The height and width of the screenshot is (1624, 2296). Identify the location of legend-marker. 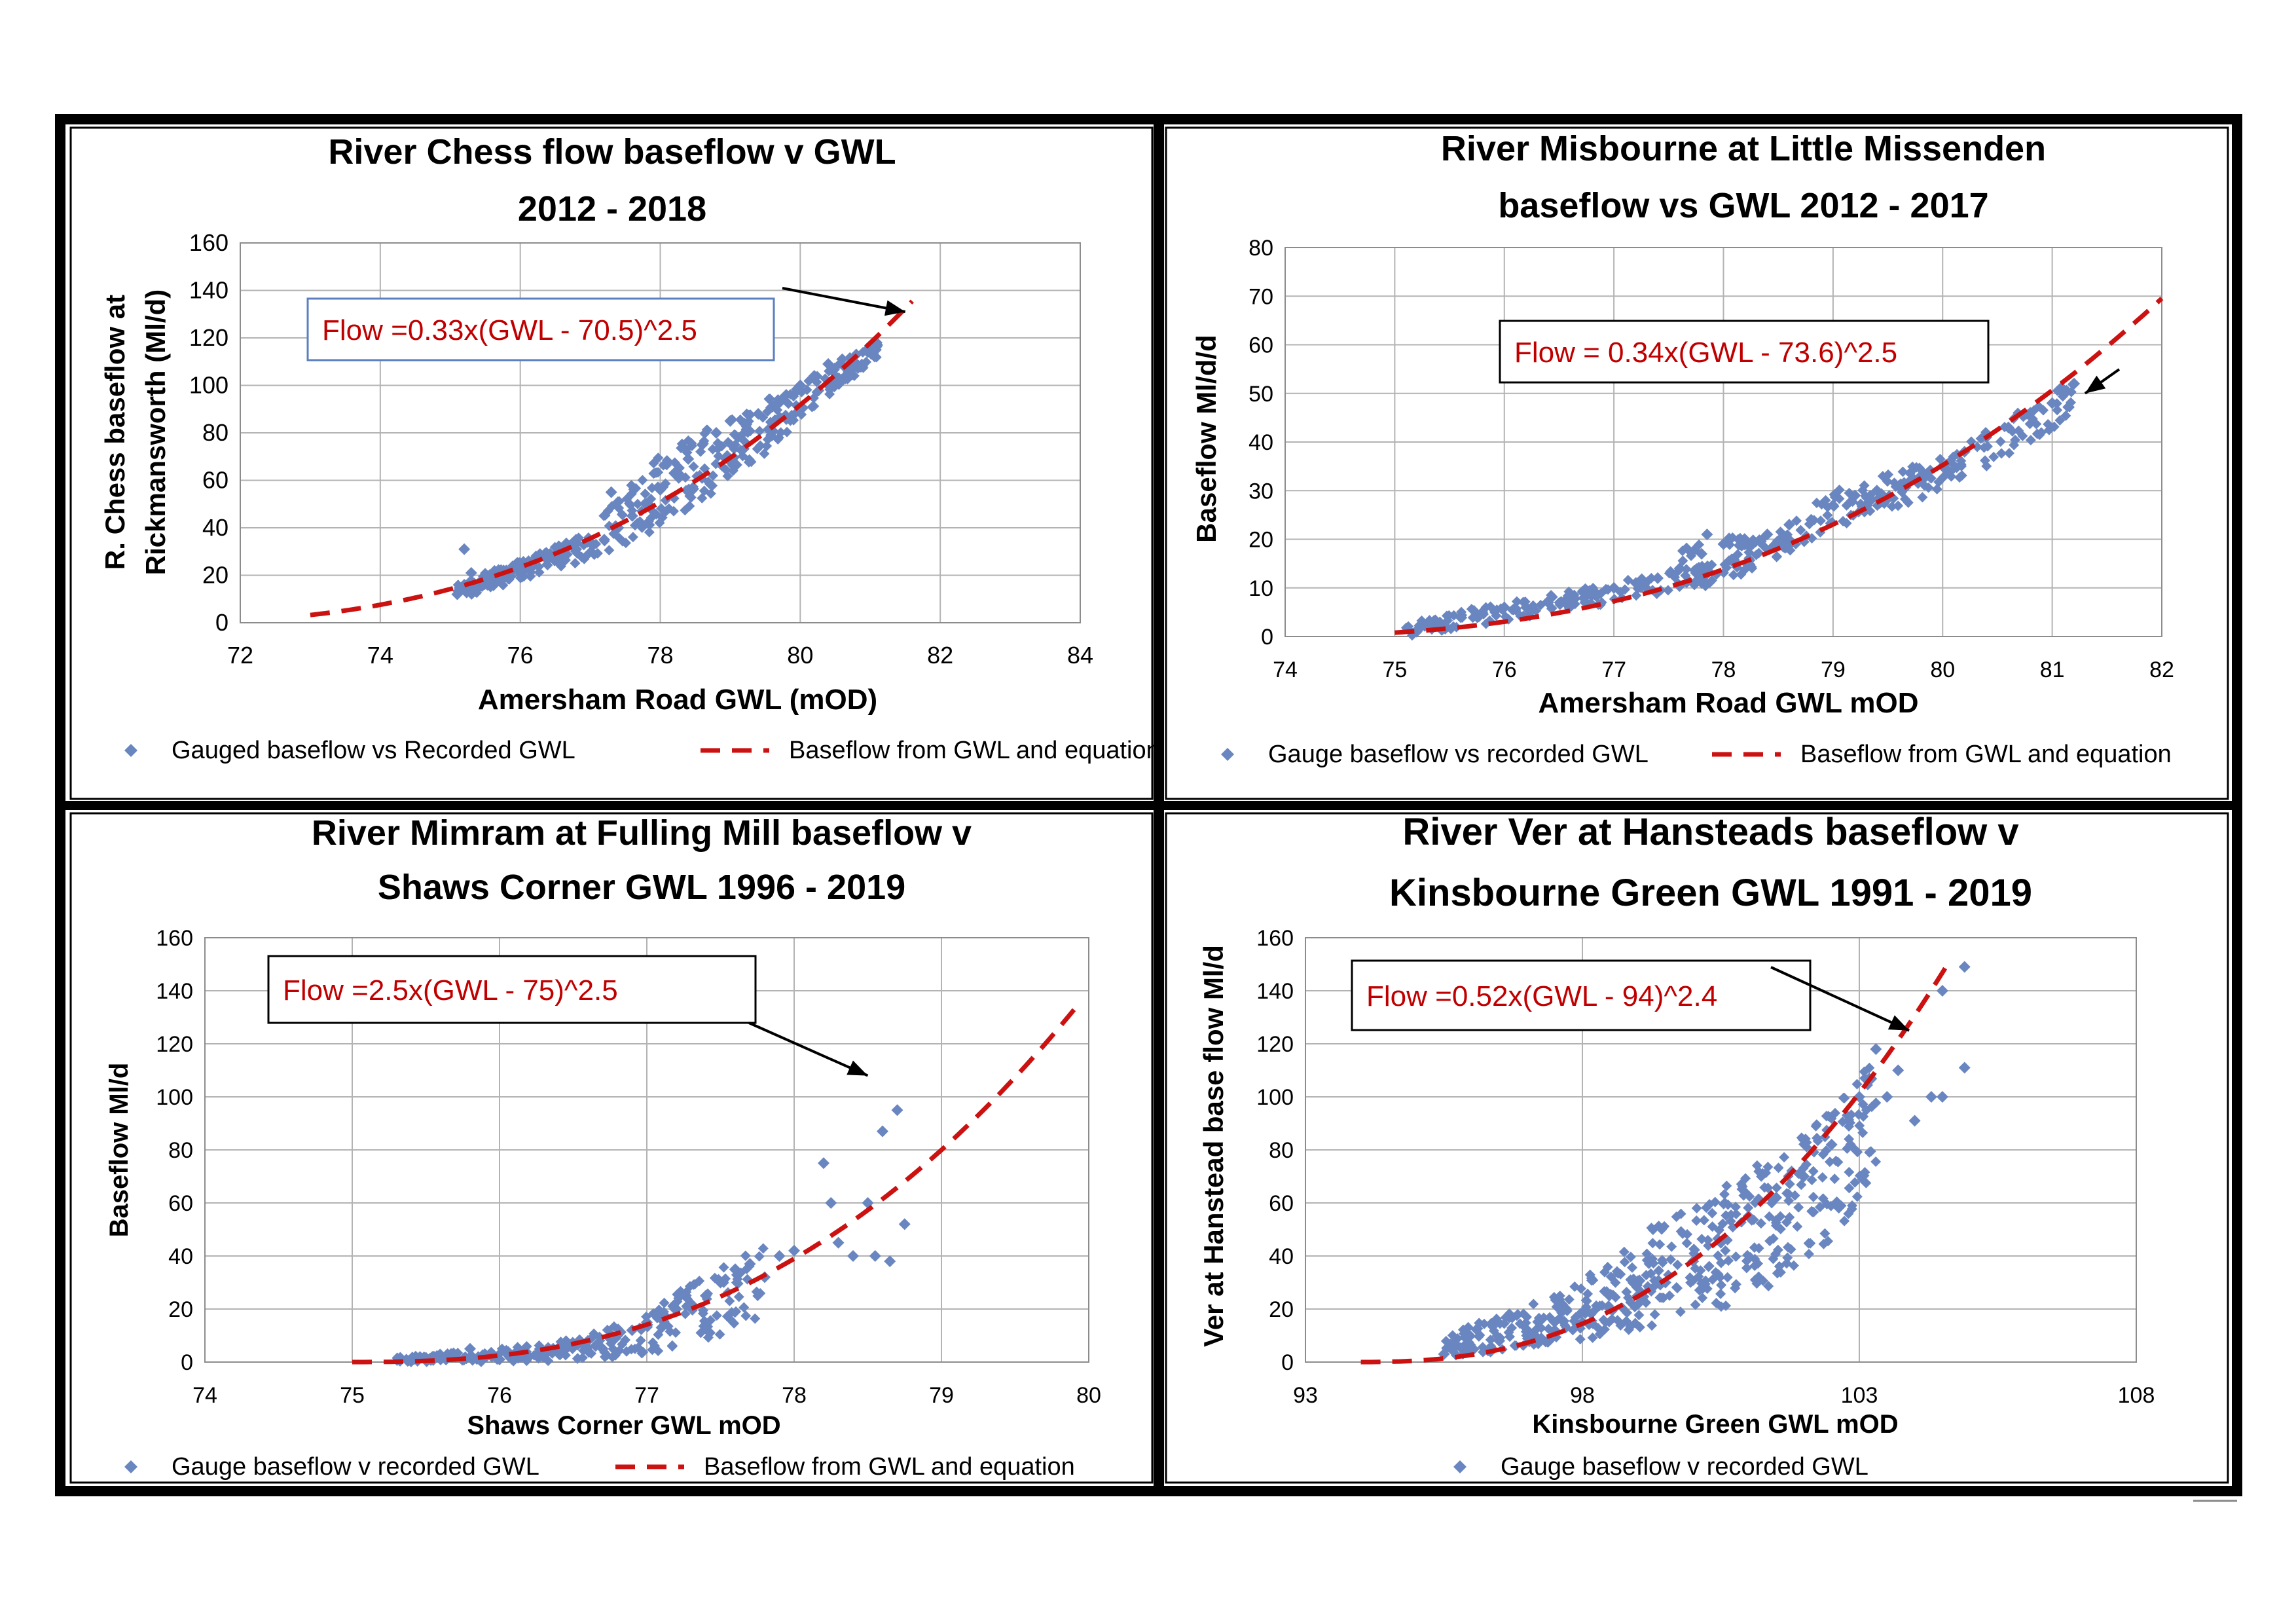
(130, 1466).